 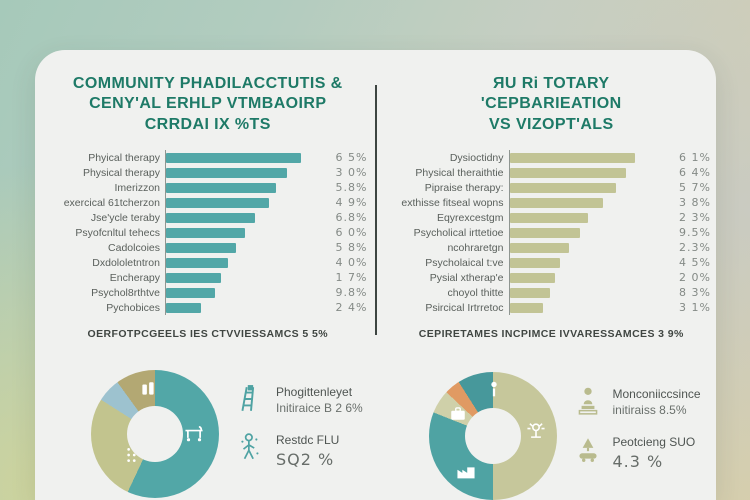 I want to click on left-title-line1: COMMUNITY PHADILACCTUTIS &, so click(x=207, y=83).